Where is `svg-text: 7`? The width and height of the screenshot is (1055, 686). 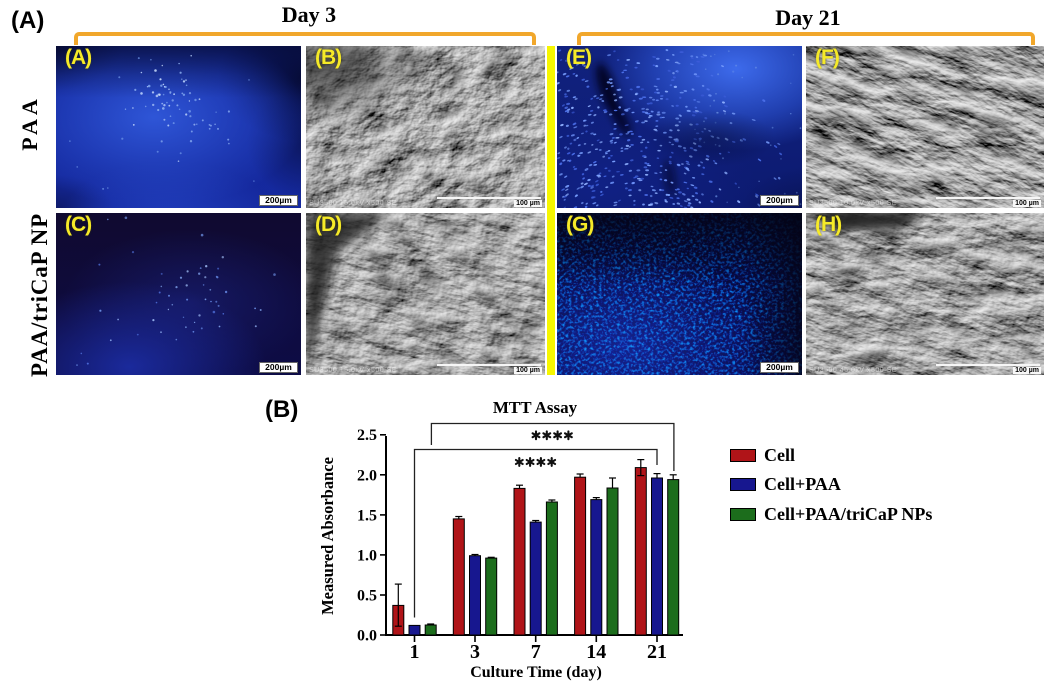 svg-text: 7 is located at coordinates (536, 652).